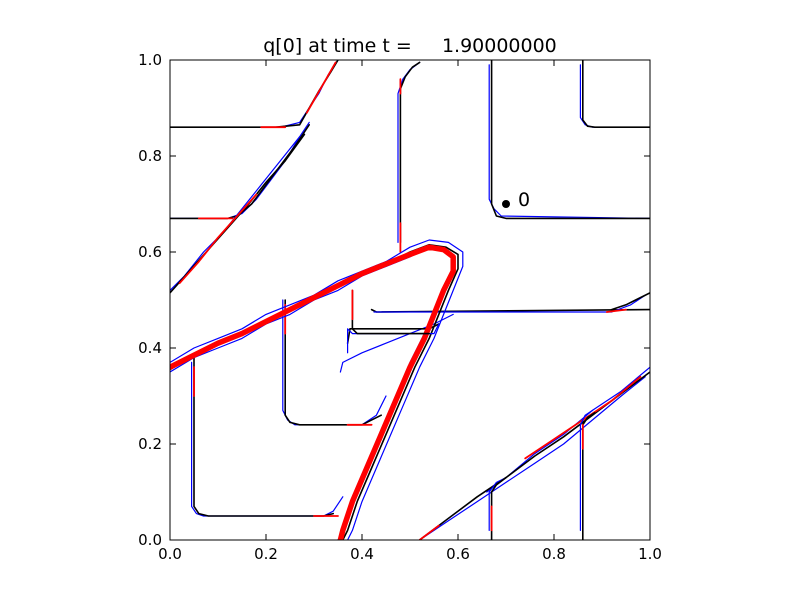  I want to click on x-tick-label: 0.6, so click(458, 554).